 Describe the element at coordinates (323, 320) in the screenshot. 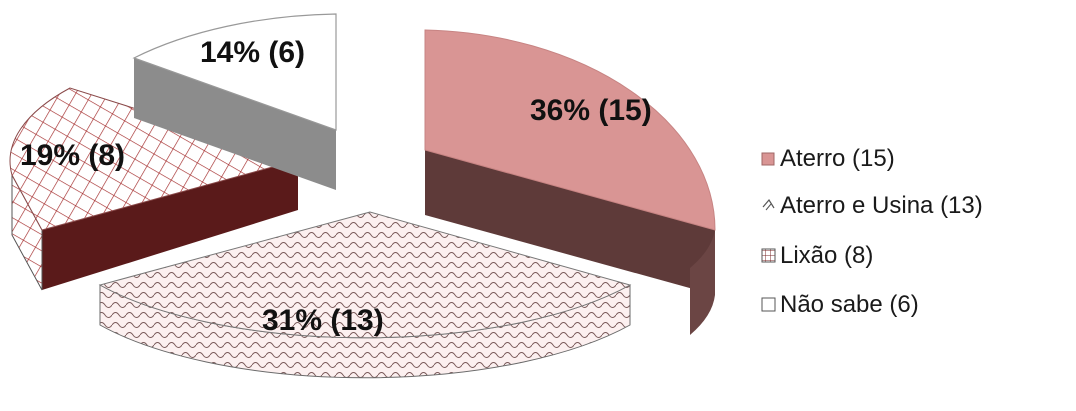

I see `slice-label-aterro-e-usina: 31% (13)` at that location.